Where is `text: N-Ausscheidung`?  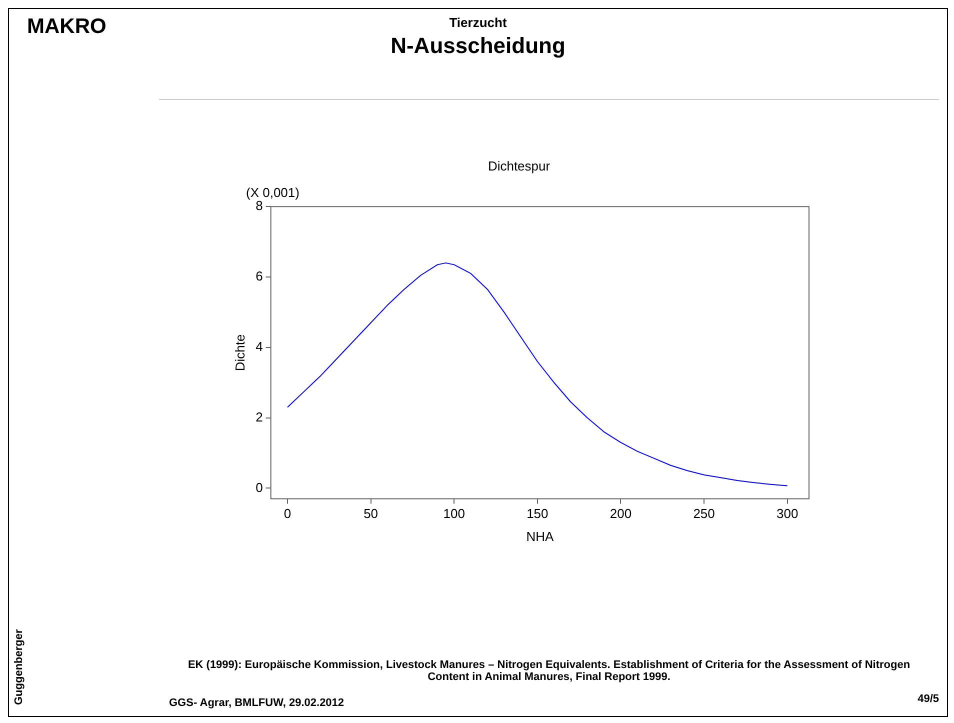 text: N-Ausscheidung is located at coordinates (478, 45).